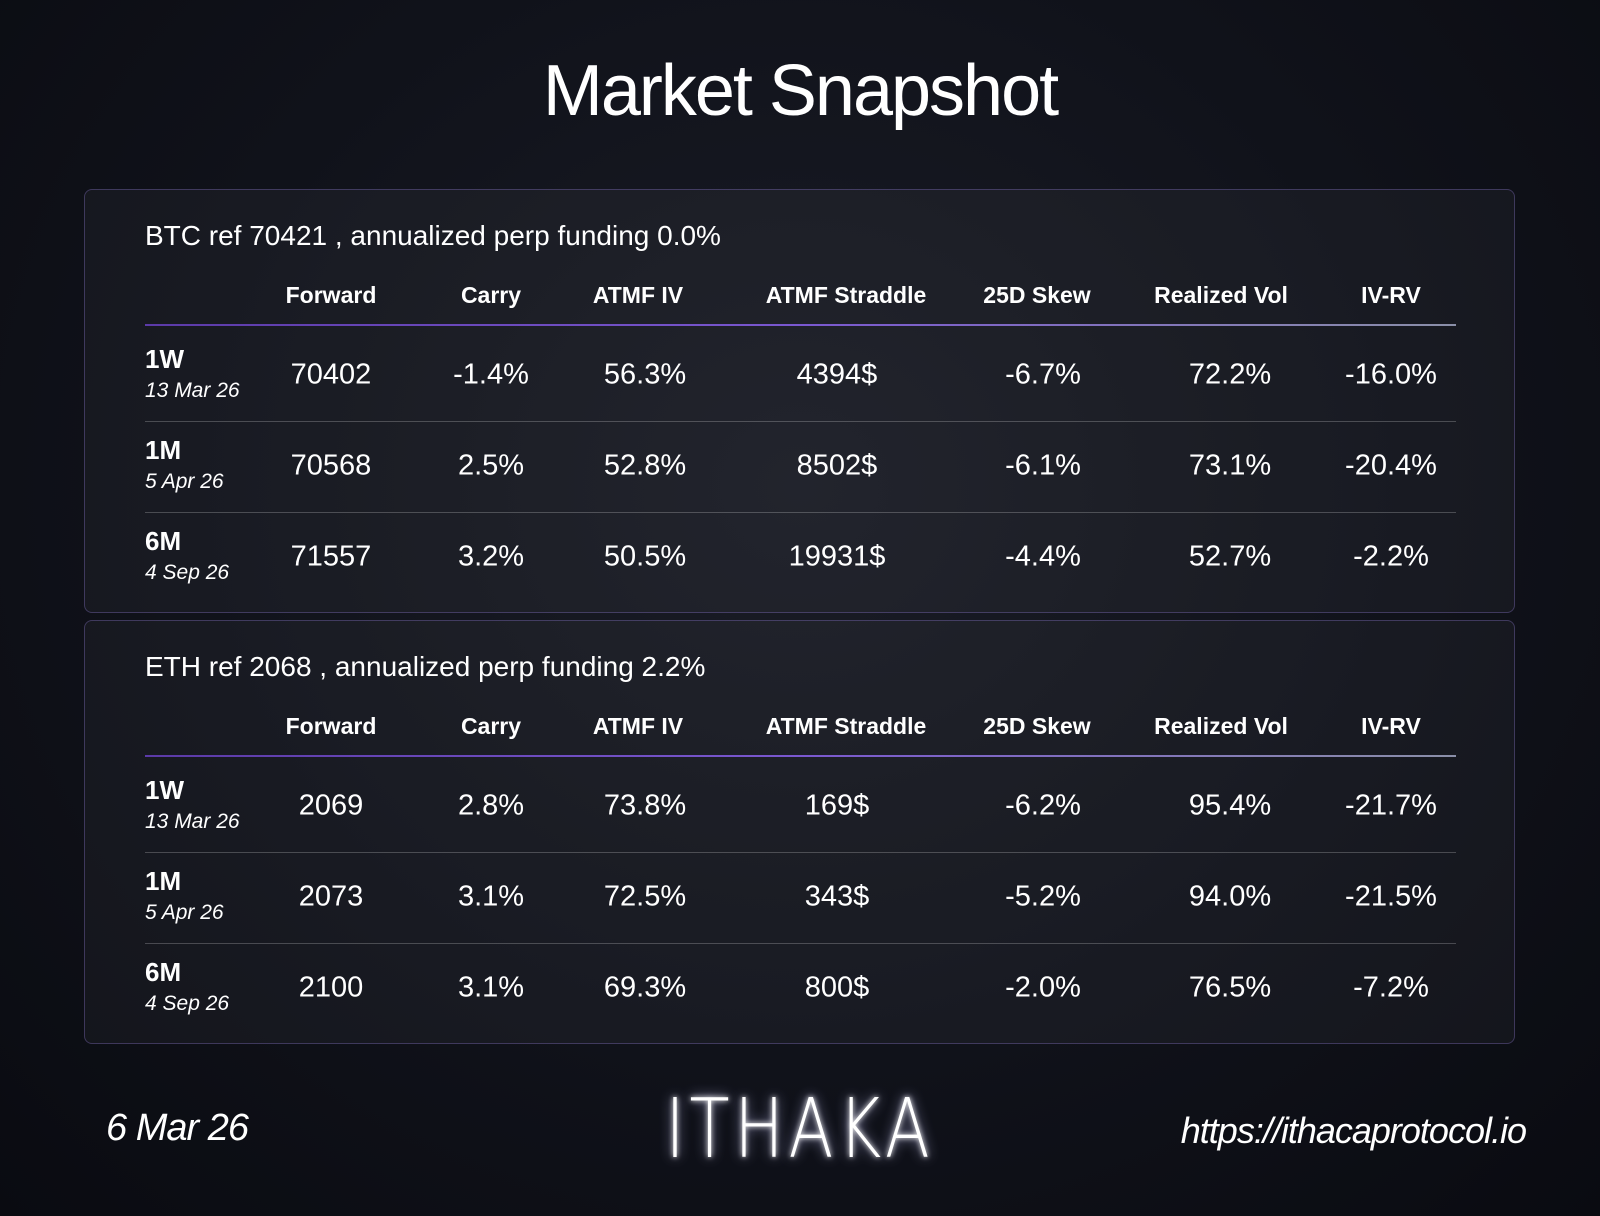  What do you see at coordinates (1391, 465) in the screenshot?
I see `table-cell: -20.4%` at bounding box center [1391, 465].